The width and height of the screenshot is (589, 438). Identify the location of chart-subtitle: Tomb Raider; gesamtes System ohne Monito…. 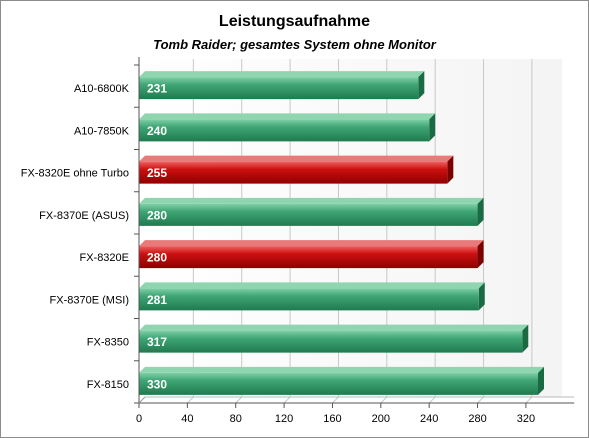
(294, 44).